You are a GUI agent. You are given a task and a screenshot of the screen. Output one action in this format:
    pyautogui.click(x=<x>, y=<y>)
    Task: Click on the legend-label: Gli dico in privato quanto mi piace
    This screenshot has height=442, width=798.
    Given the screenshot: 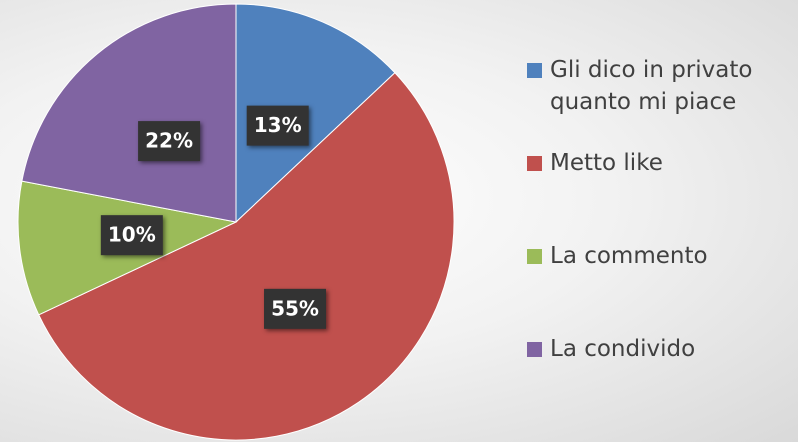 What is the action you would take?
    pyautogui.click(x=651, y=86)
    